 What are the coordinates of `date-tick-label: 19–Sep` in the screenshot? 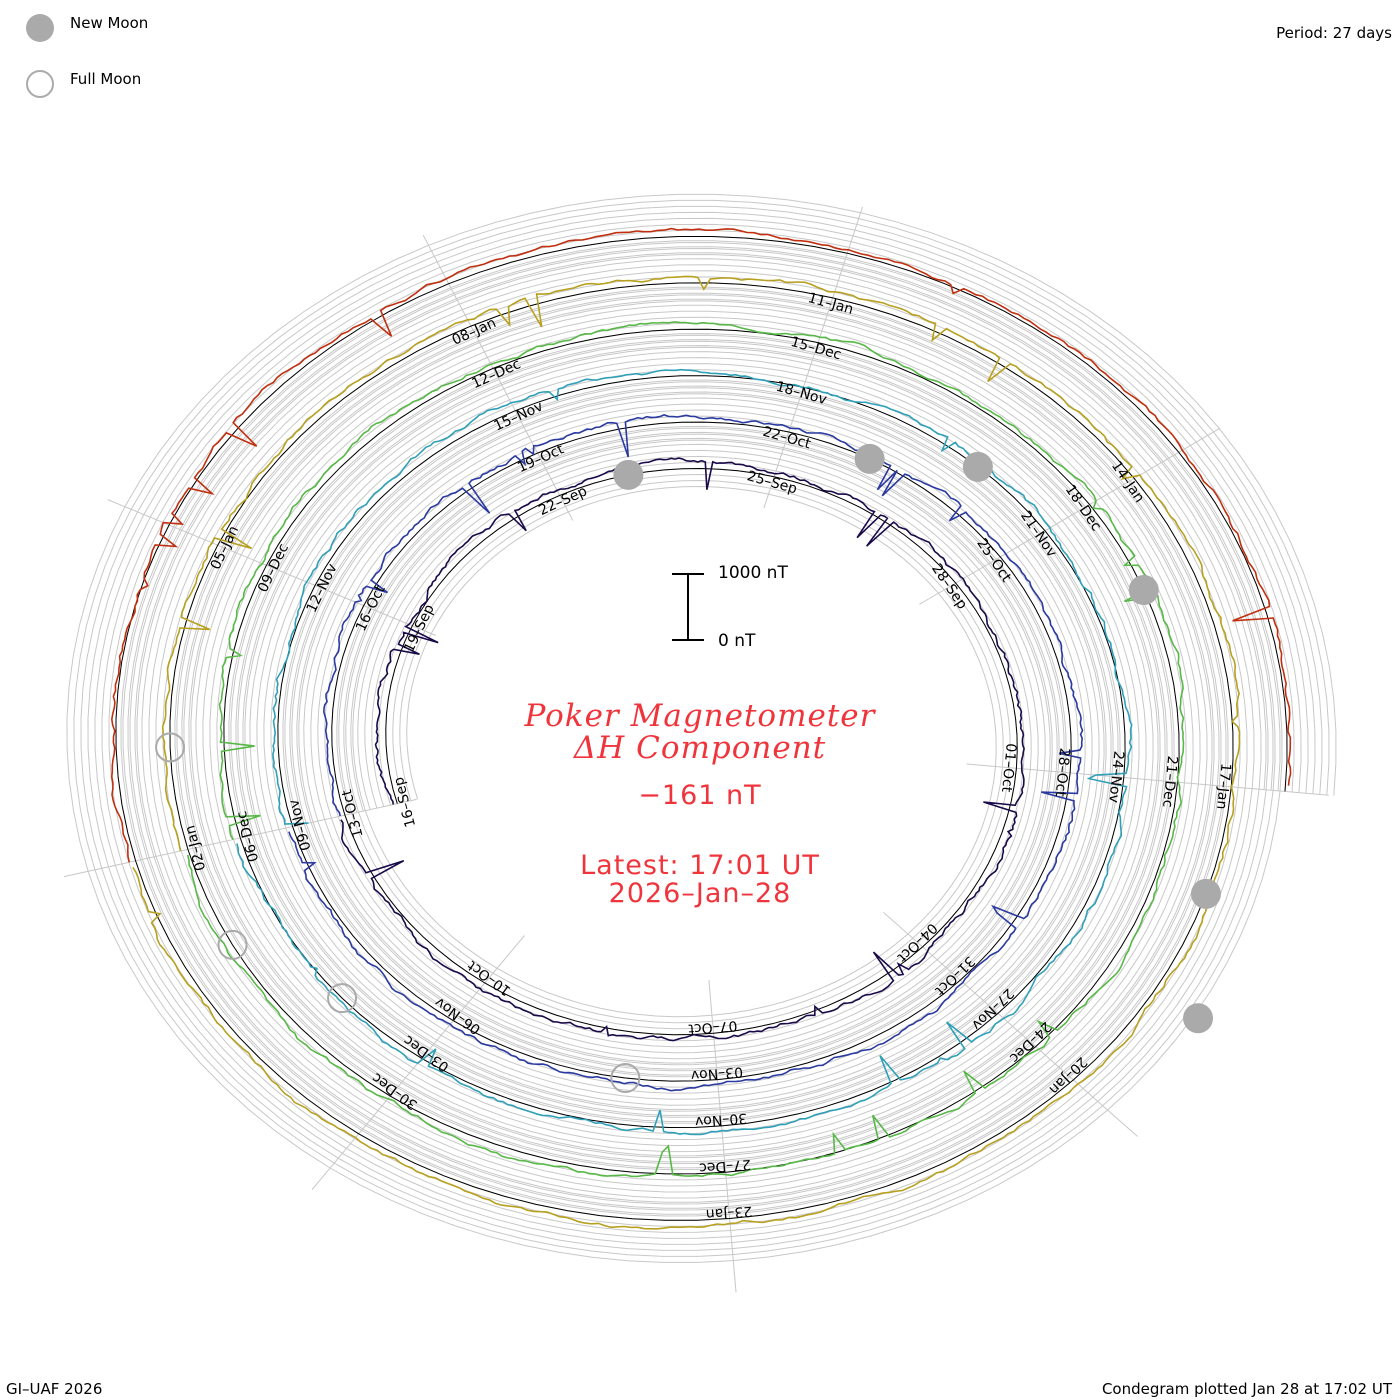 It's located at (419, 628).